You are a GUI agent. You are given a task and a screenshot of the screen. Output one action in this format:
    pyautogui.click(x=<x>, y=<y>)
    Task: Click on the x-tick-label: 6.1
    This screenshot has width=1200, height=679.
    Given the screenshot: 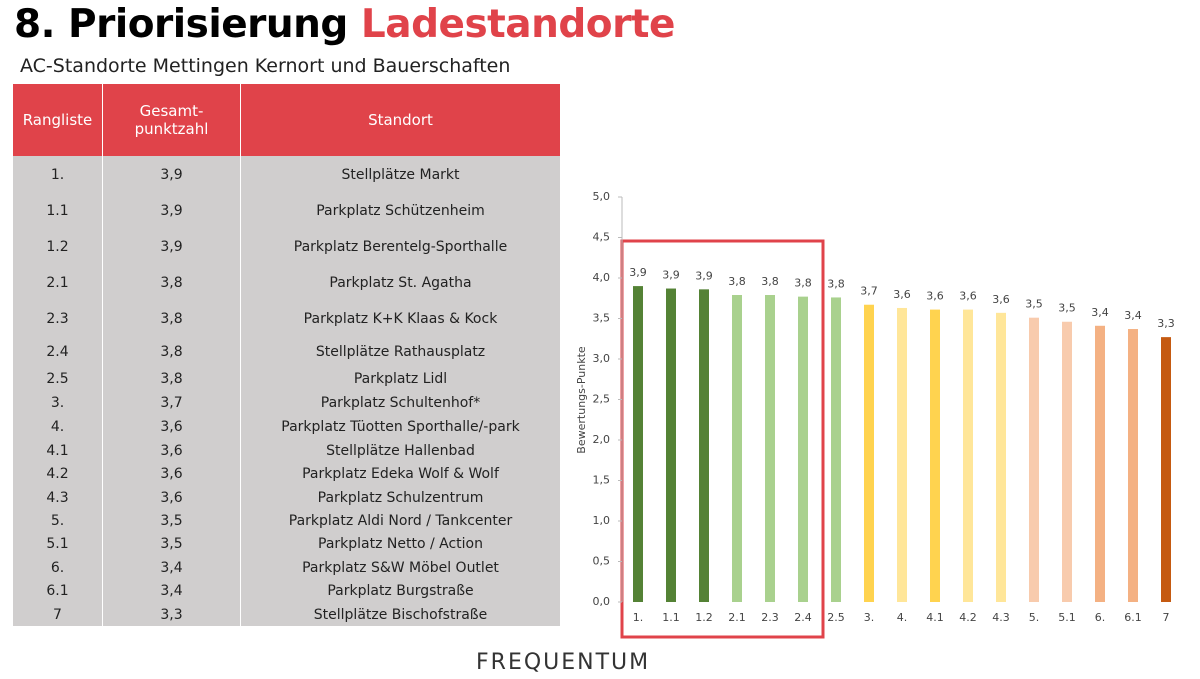 What is the action you would take?
    pyautogui.click(x=1133, y=617)
    